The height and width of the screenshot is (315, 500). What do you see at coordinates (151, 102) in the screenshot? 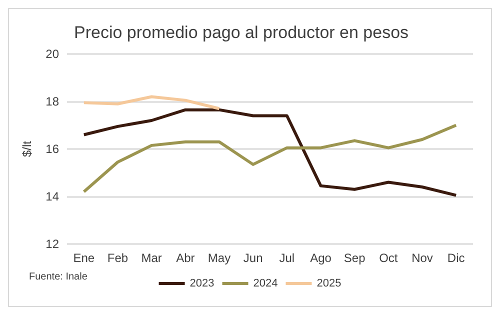
I see `line-series` at bounding box center [151, 102].